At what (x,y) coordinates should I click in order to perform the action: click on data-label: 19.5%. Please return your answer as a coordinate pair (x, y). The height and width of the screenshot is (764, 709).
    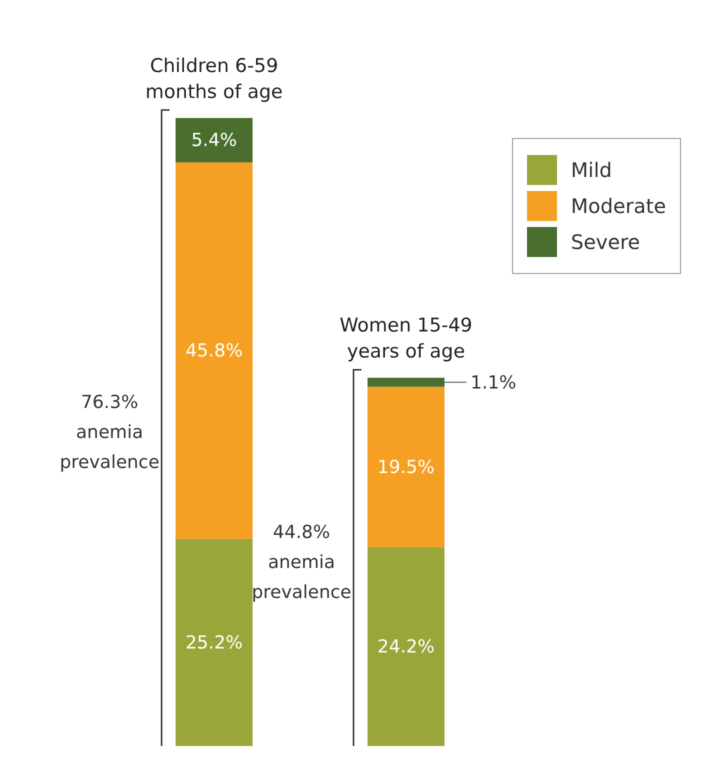
    Looking at the image, I should click on (406, 467).